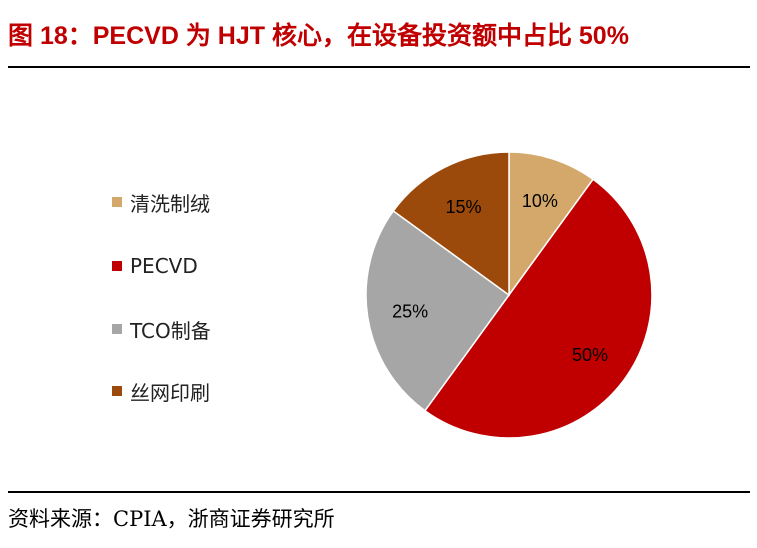 Image resolution: width=757 pixels, height=548 pixels. Describe the element at coordinates (170, 203) in the screenshot. I see `legend-label-cleaning: 清洗制绒` at that location.